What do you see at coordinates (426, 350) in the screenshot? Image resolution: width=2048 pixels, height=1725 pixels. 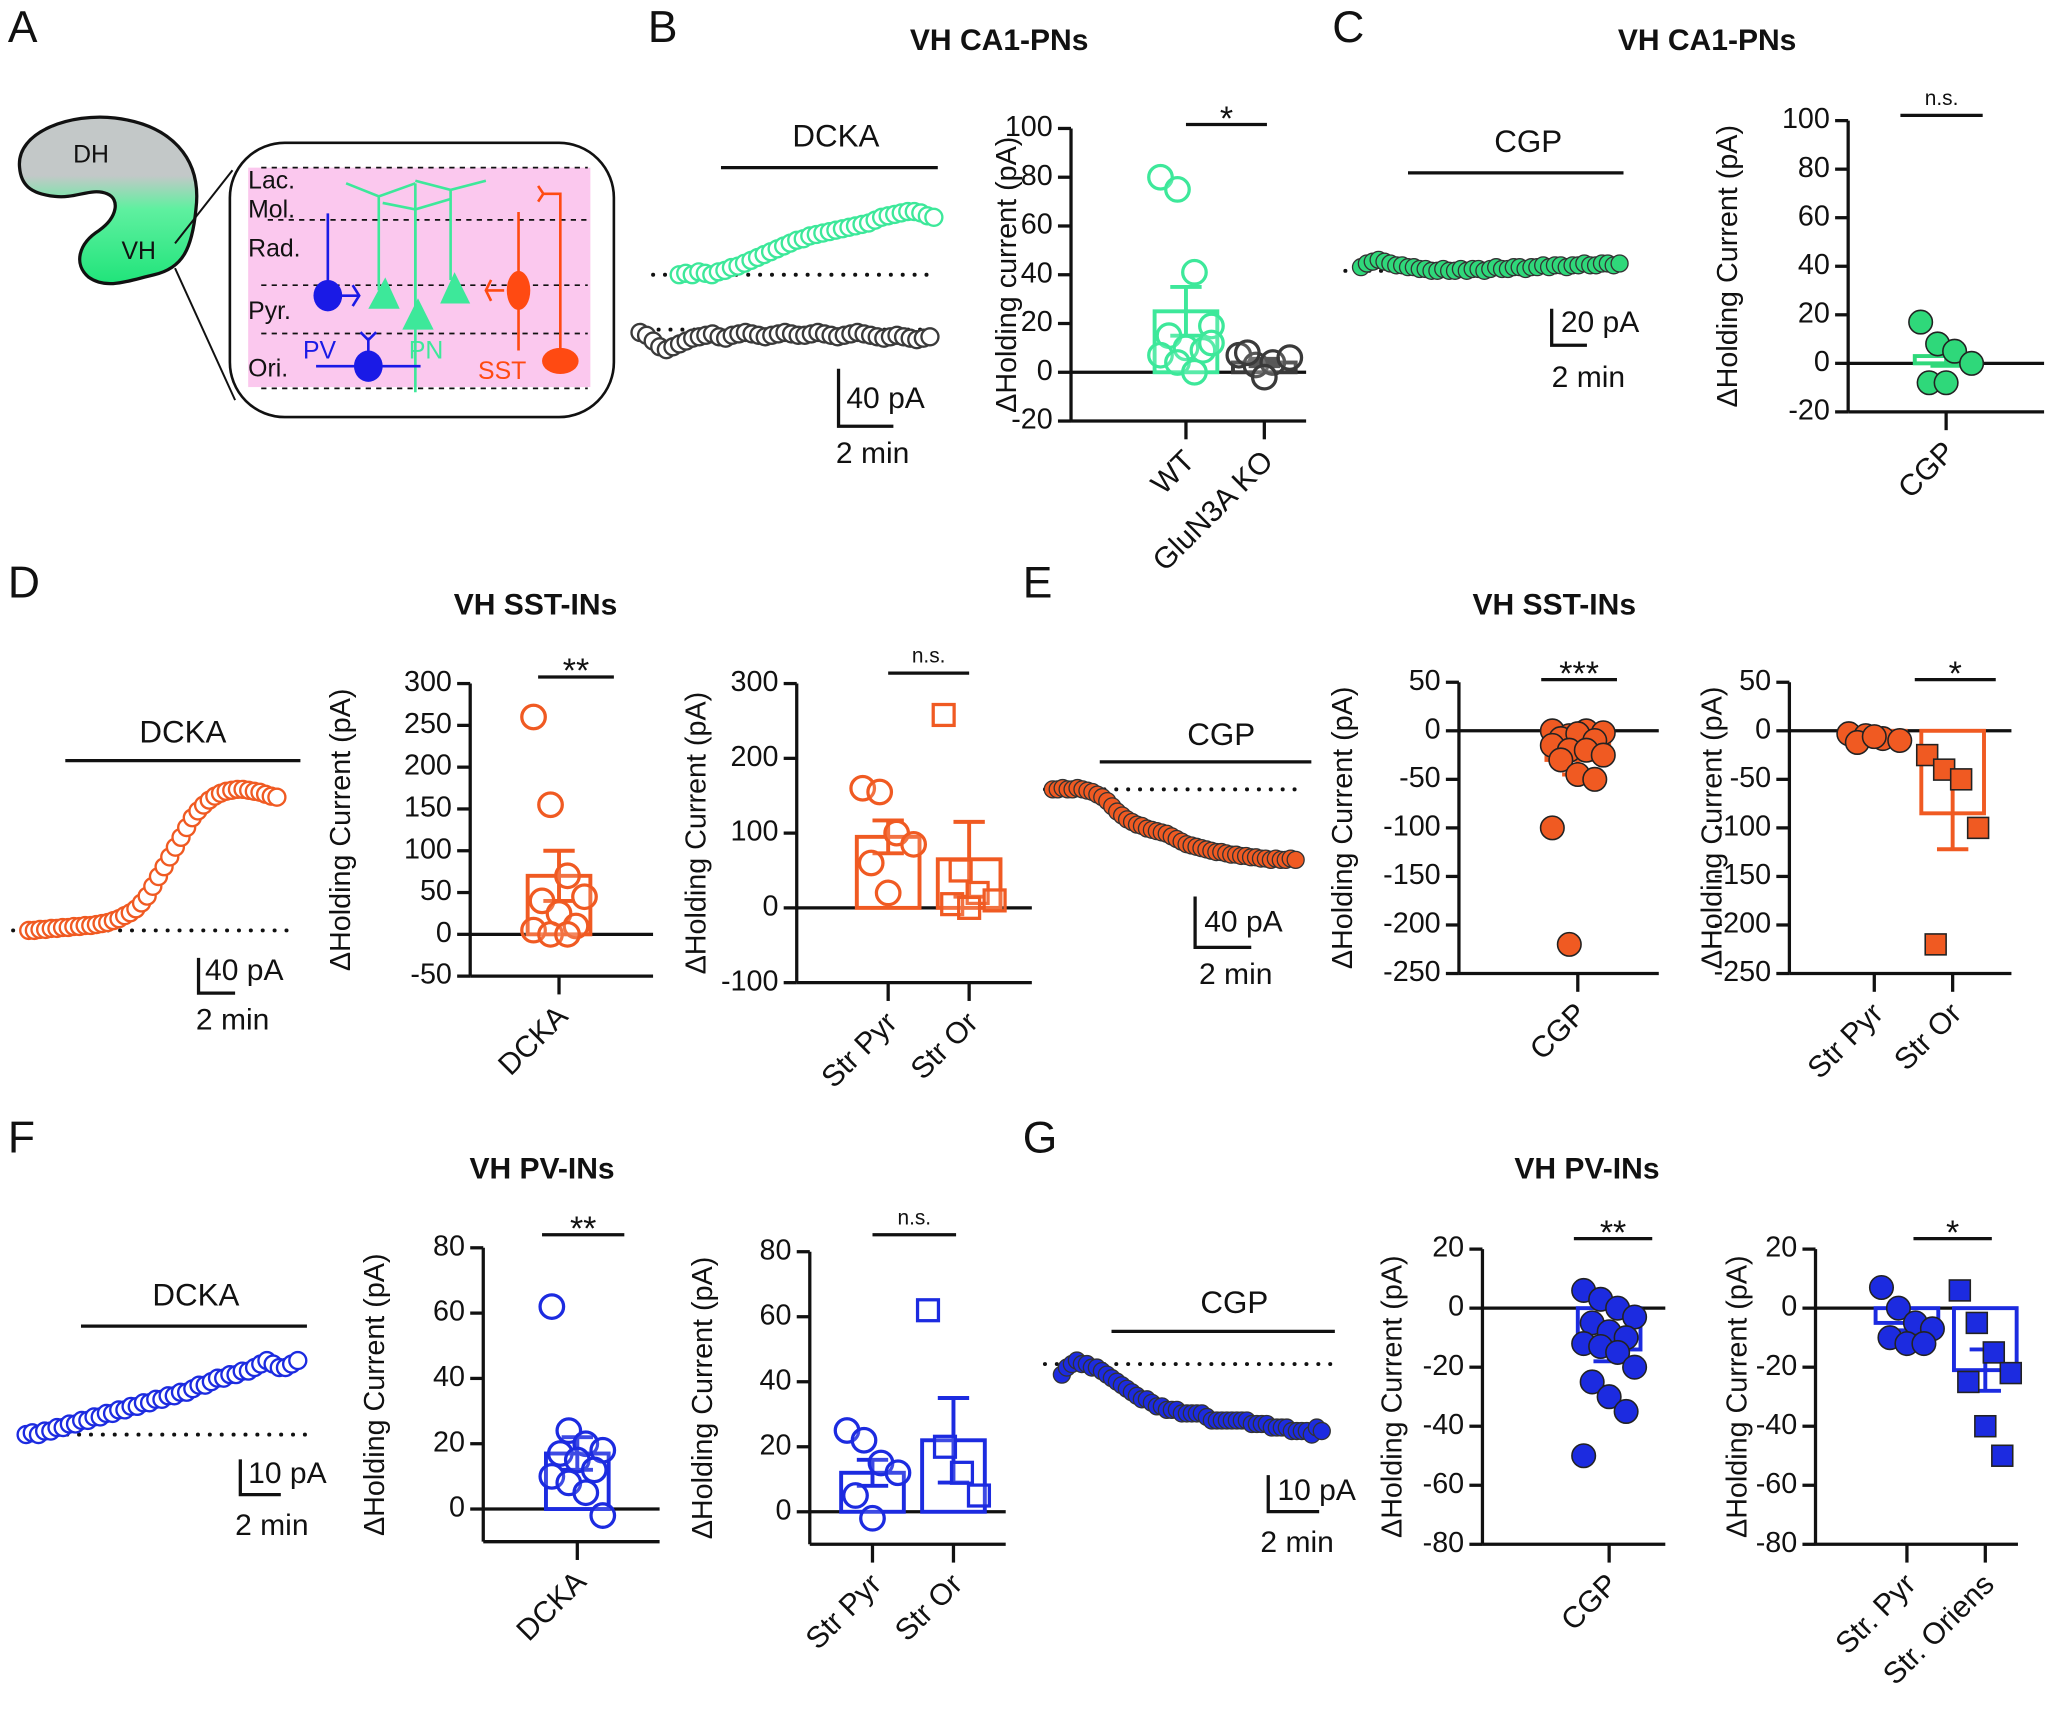 I see `pn-label: PN` at bounding box center [426, 350].